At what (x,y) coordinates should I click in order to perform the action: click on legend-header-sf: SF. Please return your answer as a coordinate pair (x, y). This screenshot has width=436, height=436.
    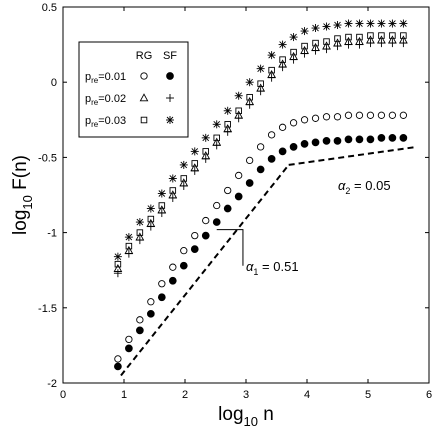
    Looking at the image, I should click on (170, 56).